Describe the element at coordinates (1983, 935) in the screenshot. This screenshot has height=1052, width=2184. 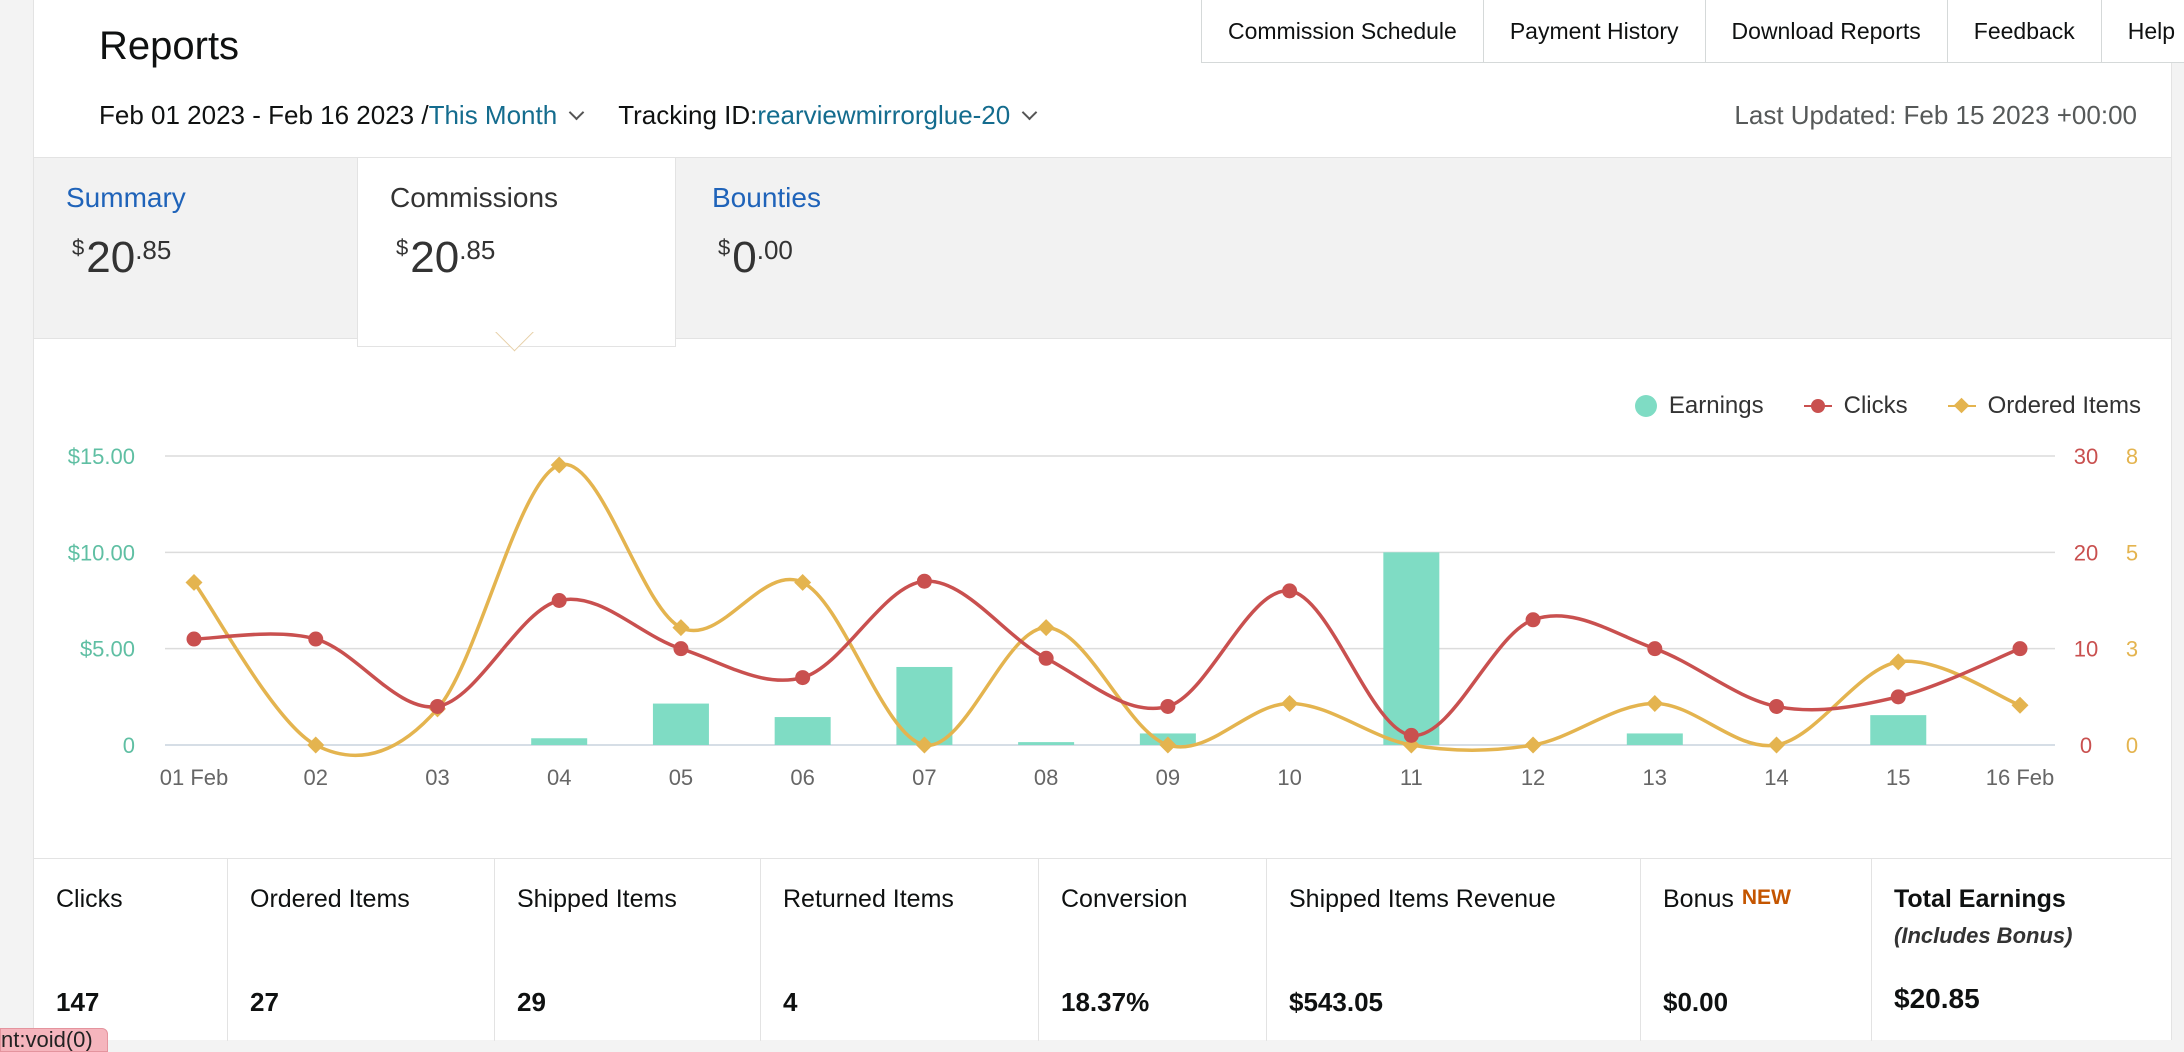
I see `stat-note: (Includes Bonus)` at that location.